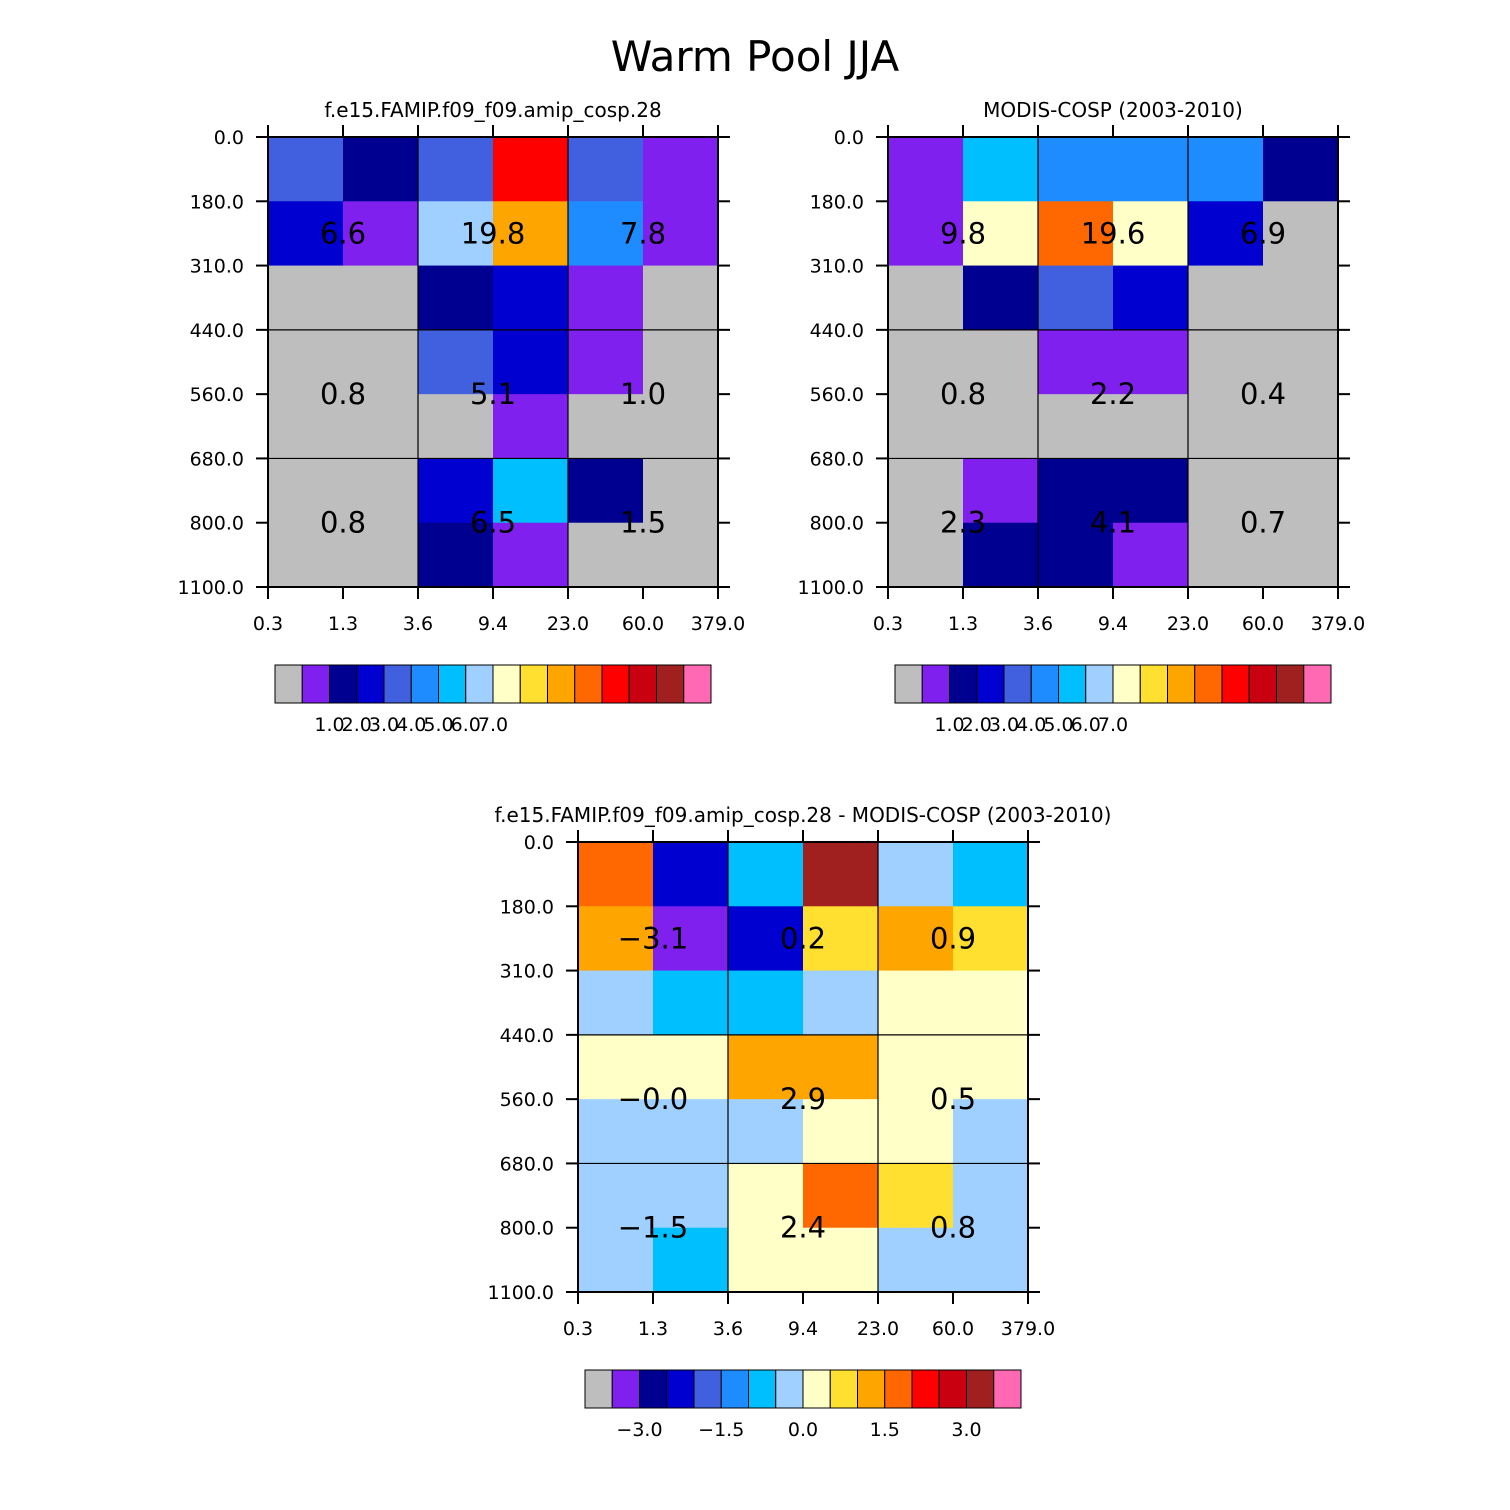 This screenshot has height=1510, width=1510. What do you see at coordinates (217, 524) in the screenshot?
I see `y-tick-label: 800.0` at bounding box center [217, 524].